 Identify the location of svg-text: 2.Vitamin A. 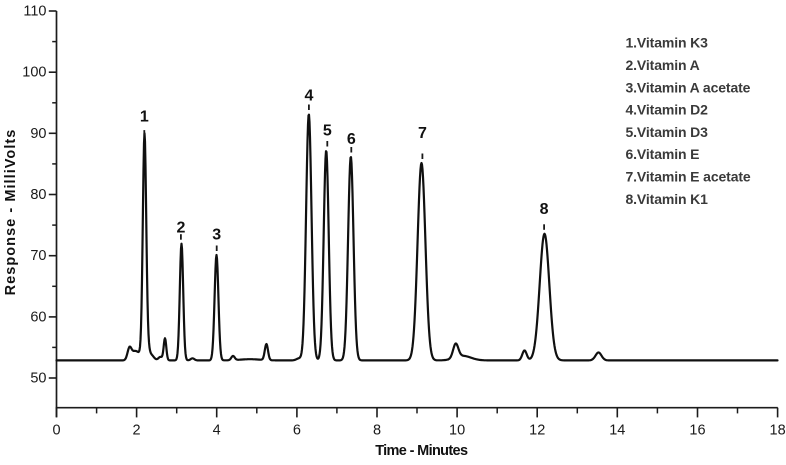
(663, 65).